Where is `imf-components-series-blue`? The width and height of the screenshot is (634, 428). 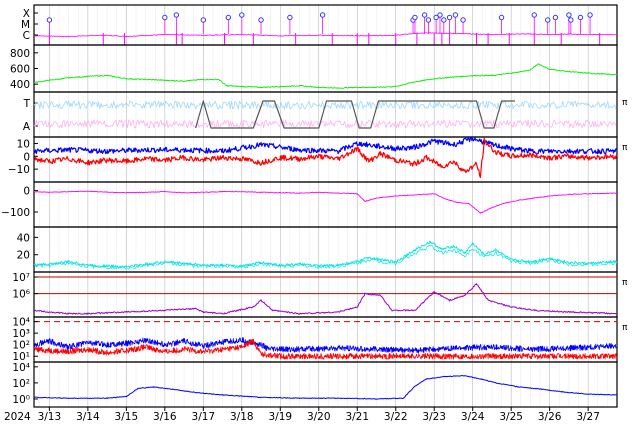 imf-components-series-blue is located at coordinates (325, 146).